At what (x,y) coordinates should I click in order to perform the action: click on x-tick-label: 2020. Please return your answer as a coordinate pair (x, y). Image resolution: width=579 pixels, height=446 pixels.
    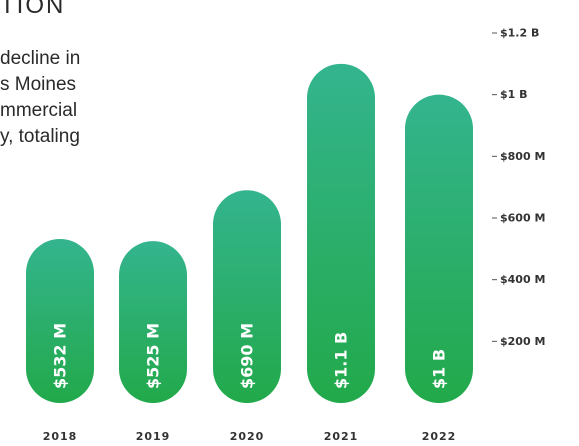
    Looking at the image, I should click on (247, 436).